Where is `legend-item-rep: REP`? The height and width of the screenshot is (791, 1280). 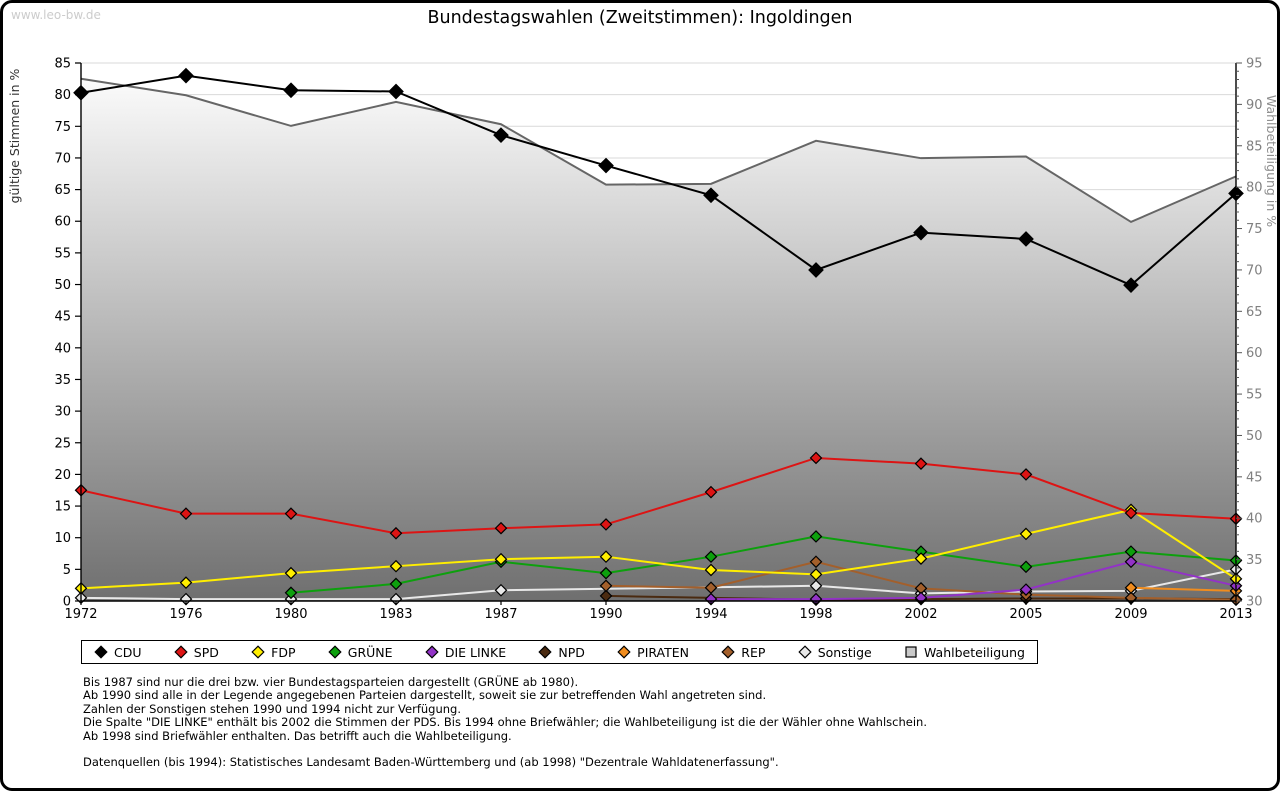 legend-item-rep: REP is located at coordinates (743, 652).